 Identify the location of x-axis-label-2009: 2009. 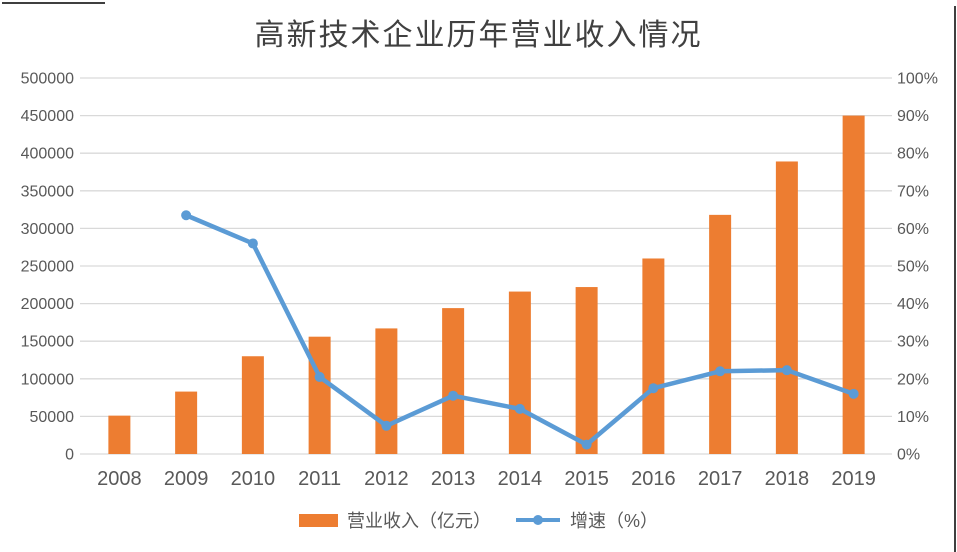
(186, 479).